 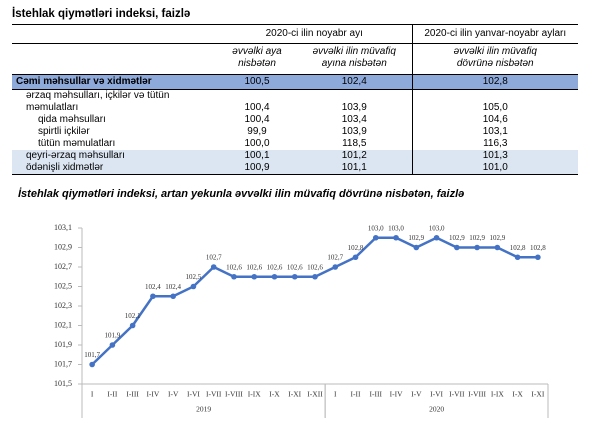 I want to click on header-cell: əvvəlki ilin müvafiq dövrünə nisbətən, so click(x=494, y=59).